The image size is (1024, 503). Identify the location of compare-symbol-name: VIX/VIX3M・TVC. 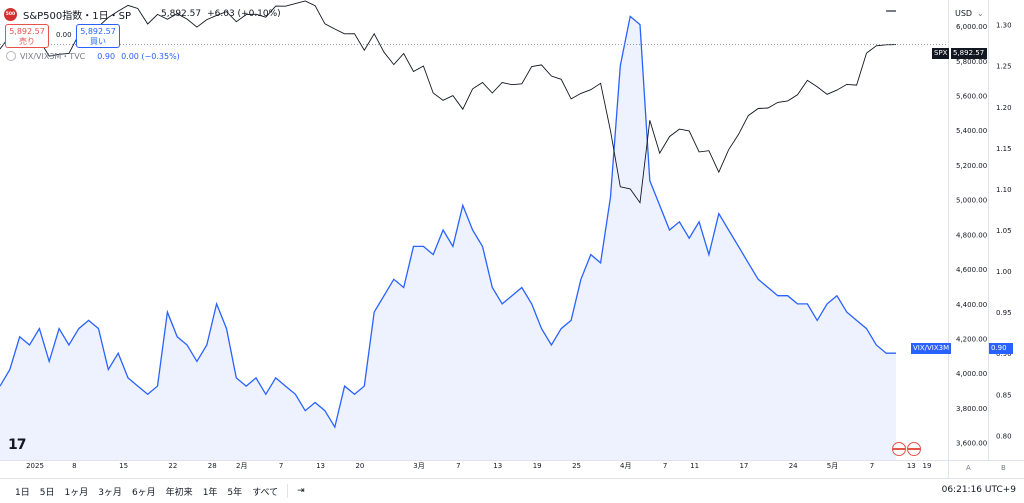
(53, 56).